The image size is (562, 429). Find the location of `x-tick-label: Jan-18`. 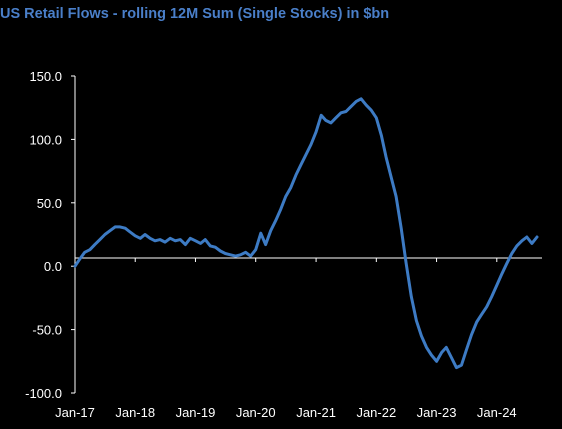

x-tick-label: Jan-18 is located at coordinates (135, 412).